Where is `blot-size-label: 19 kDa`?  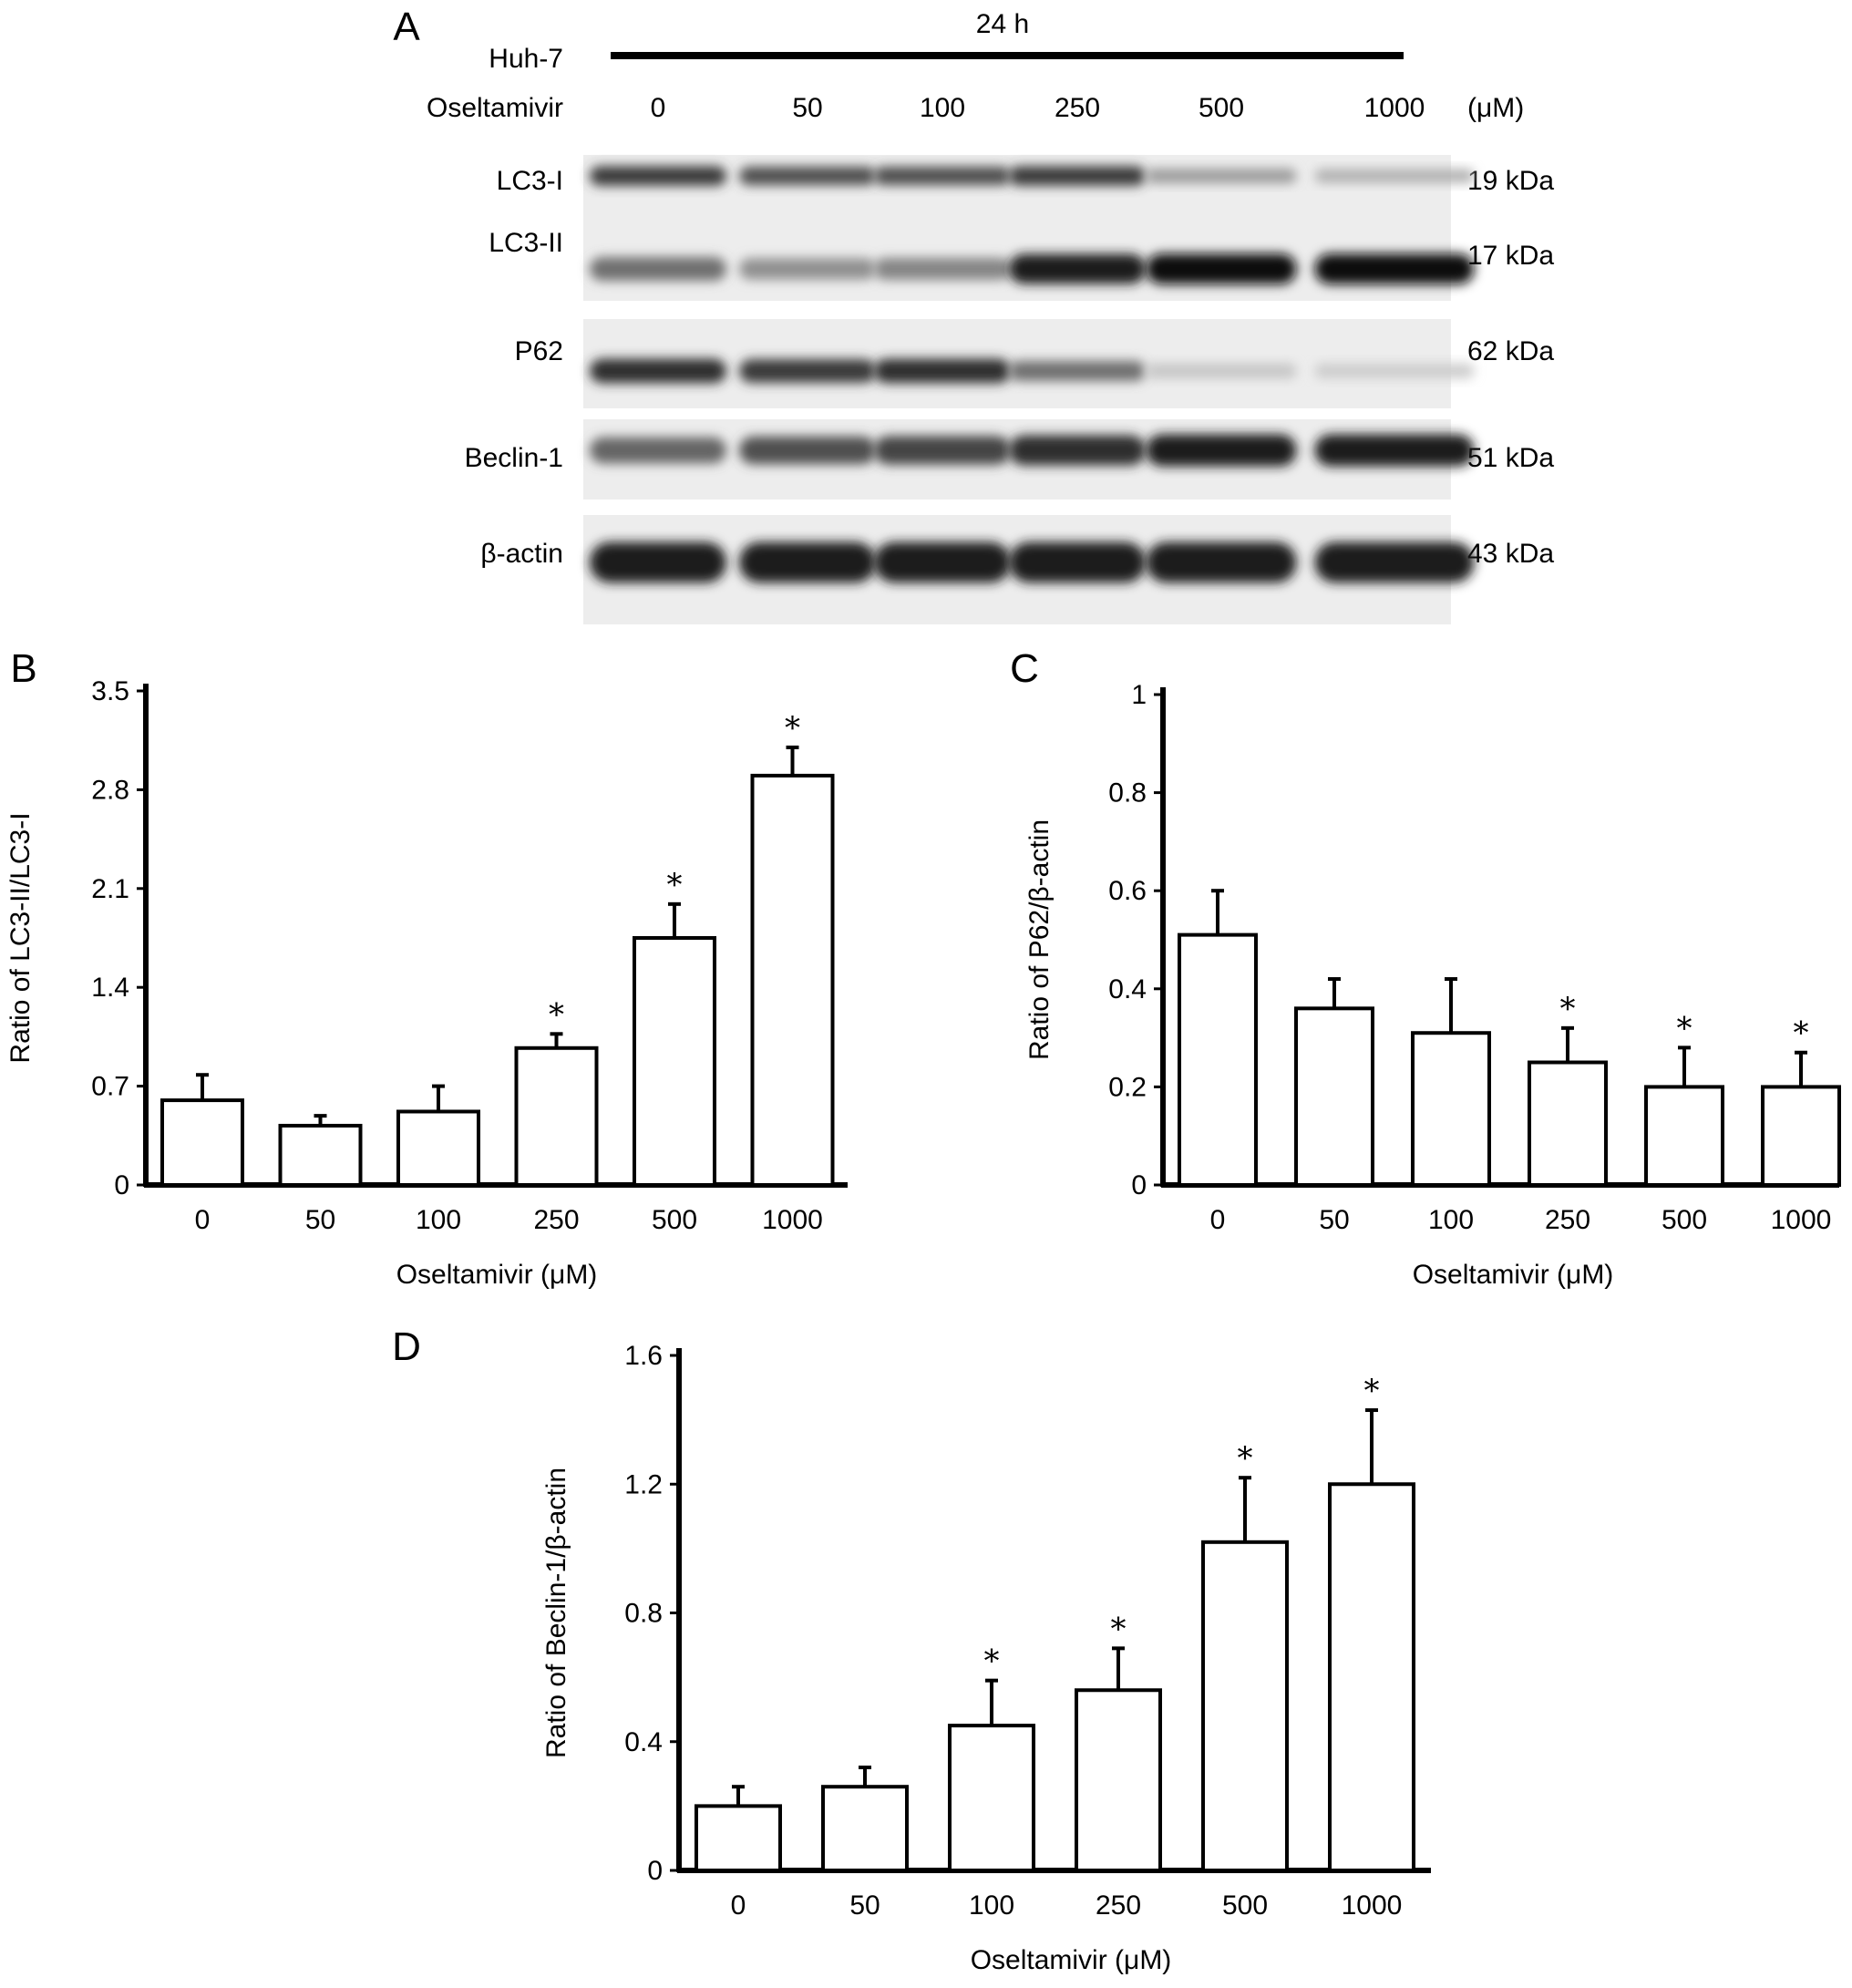 blot-size-label: 19 kDa is located at coordinates (1511, 181).